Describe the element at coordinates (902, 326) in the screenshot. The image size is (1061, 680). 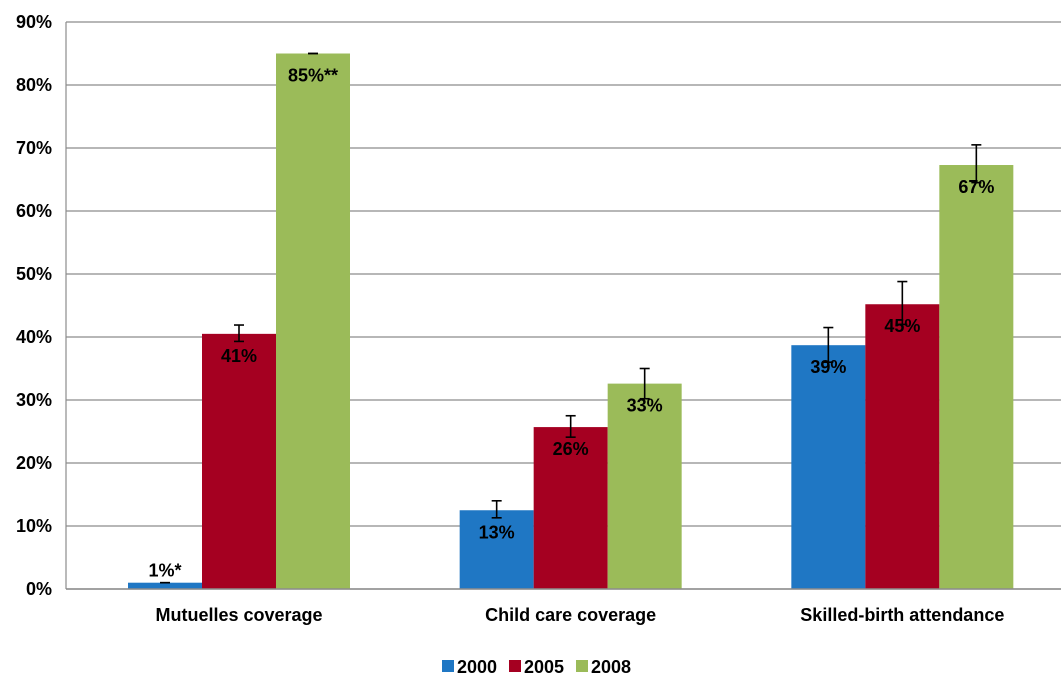
I see `data-label: 45%` at that location.